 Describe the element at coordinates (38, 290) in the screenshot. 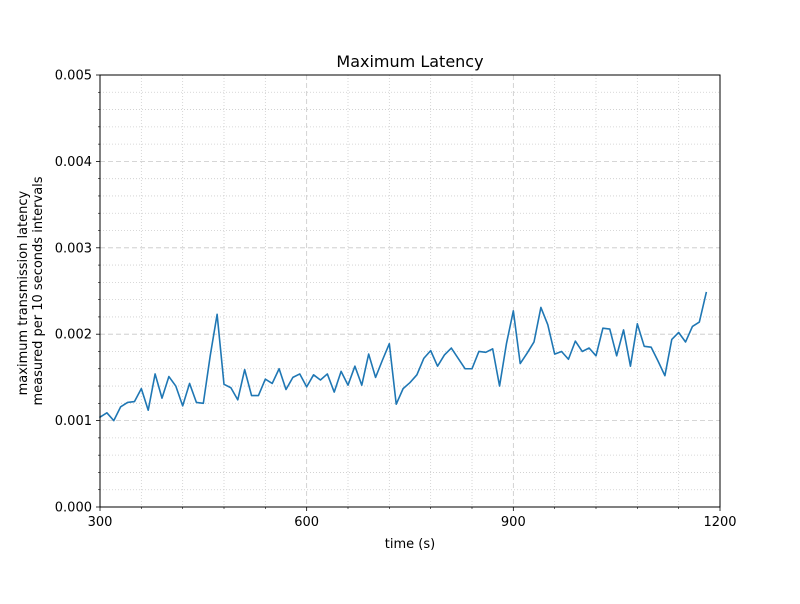

I see `y-axis-label-line-2: measured per 10 seconds intervals` at that location.